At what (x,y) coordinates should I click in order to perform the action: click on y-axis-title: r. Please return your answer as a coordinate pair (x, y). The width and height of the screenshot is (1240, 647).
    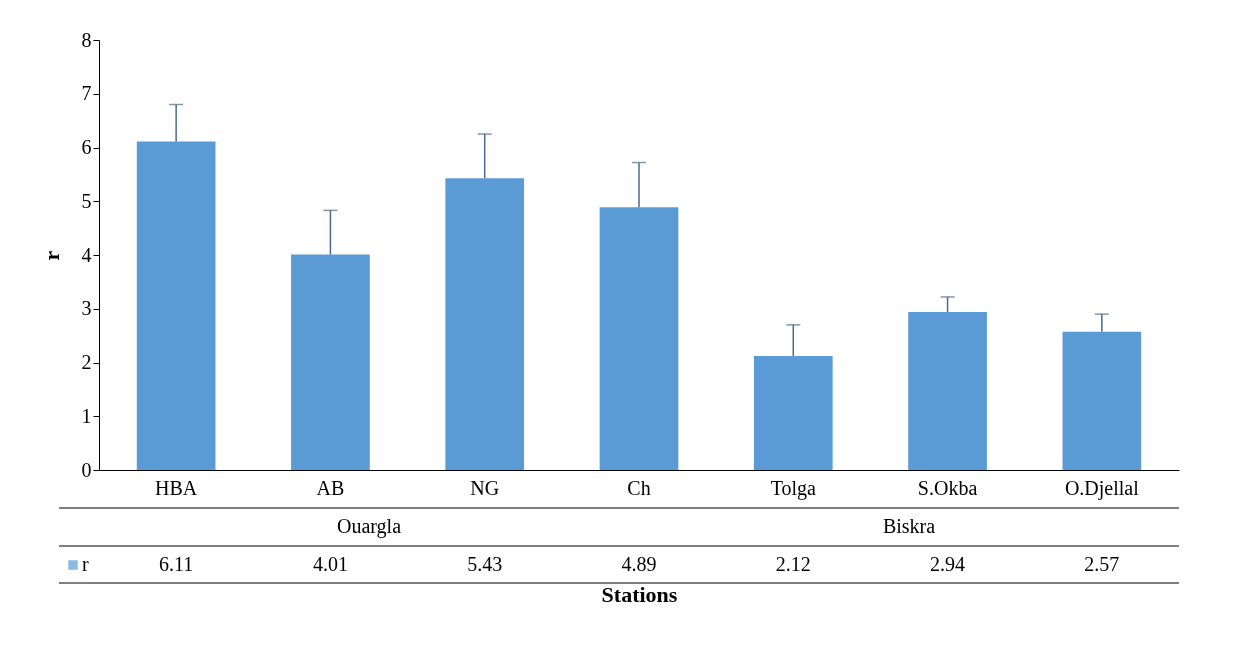
    Looking at the image, I should click on (51, 255).